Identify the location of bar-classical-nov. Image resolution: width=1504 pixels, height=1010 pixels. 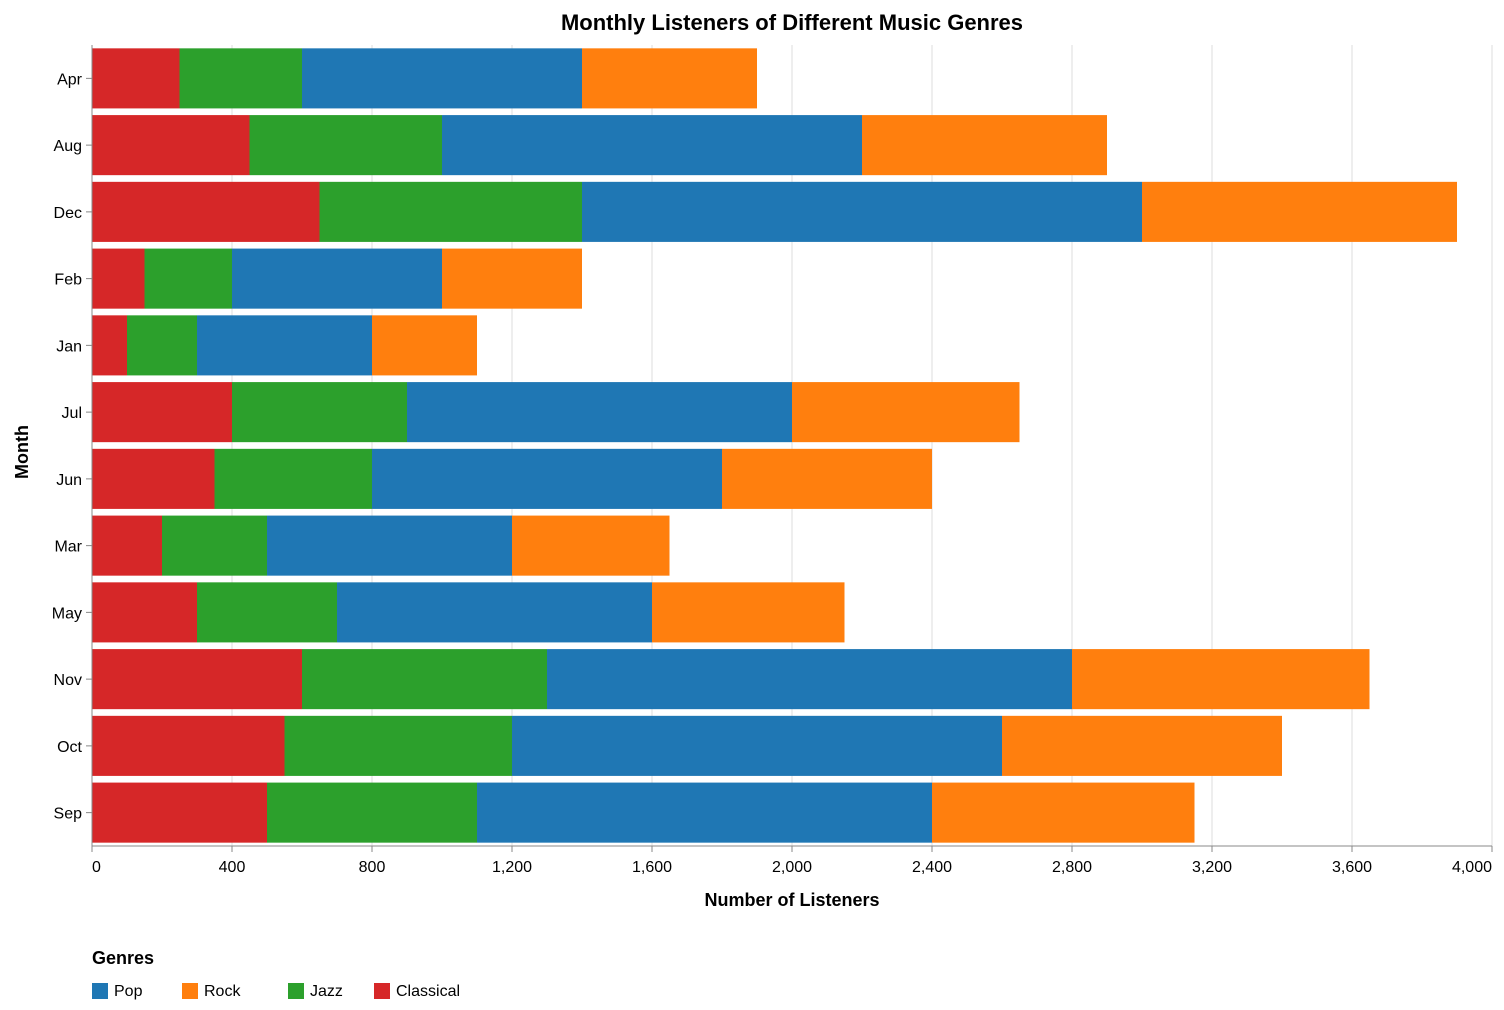
(197, 679).